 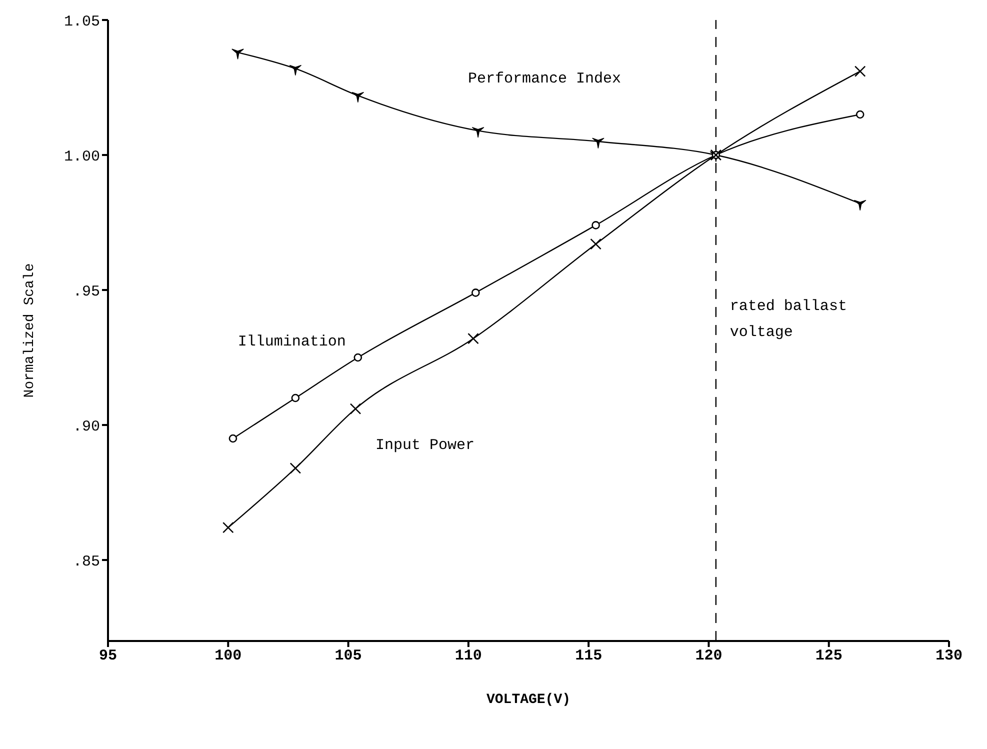 I want to click on series-label: Input Power, so click(x=425, y=445).